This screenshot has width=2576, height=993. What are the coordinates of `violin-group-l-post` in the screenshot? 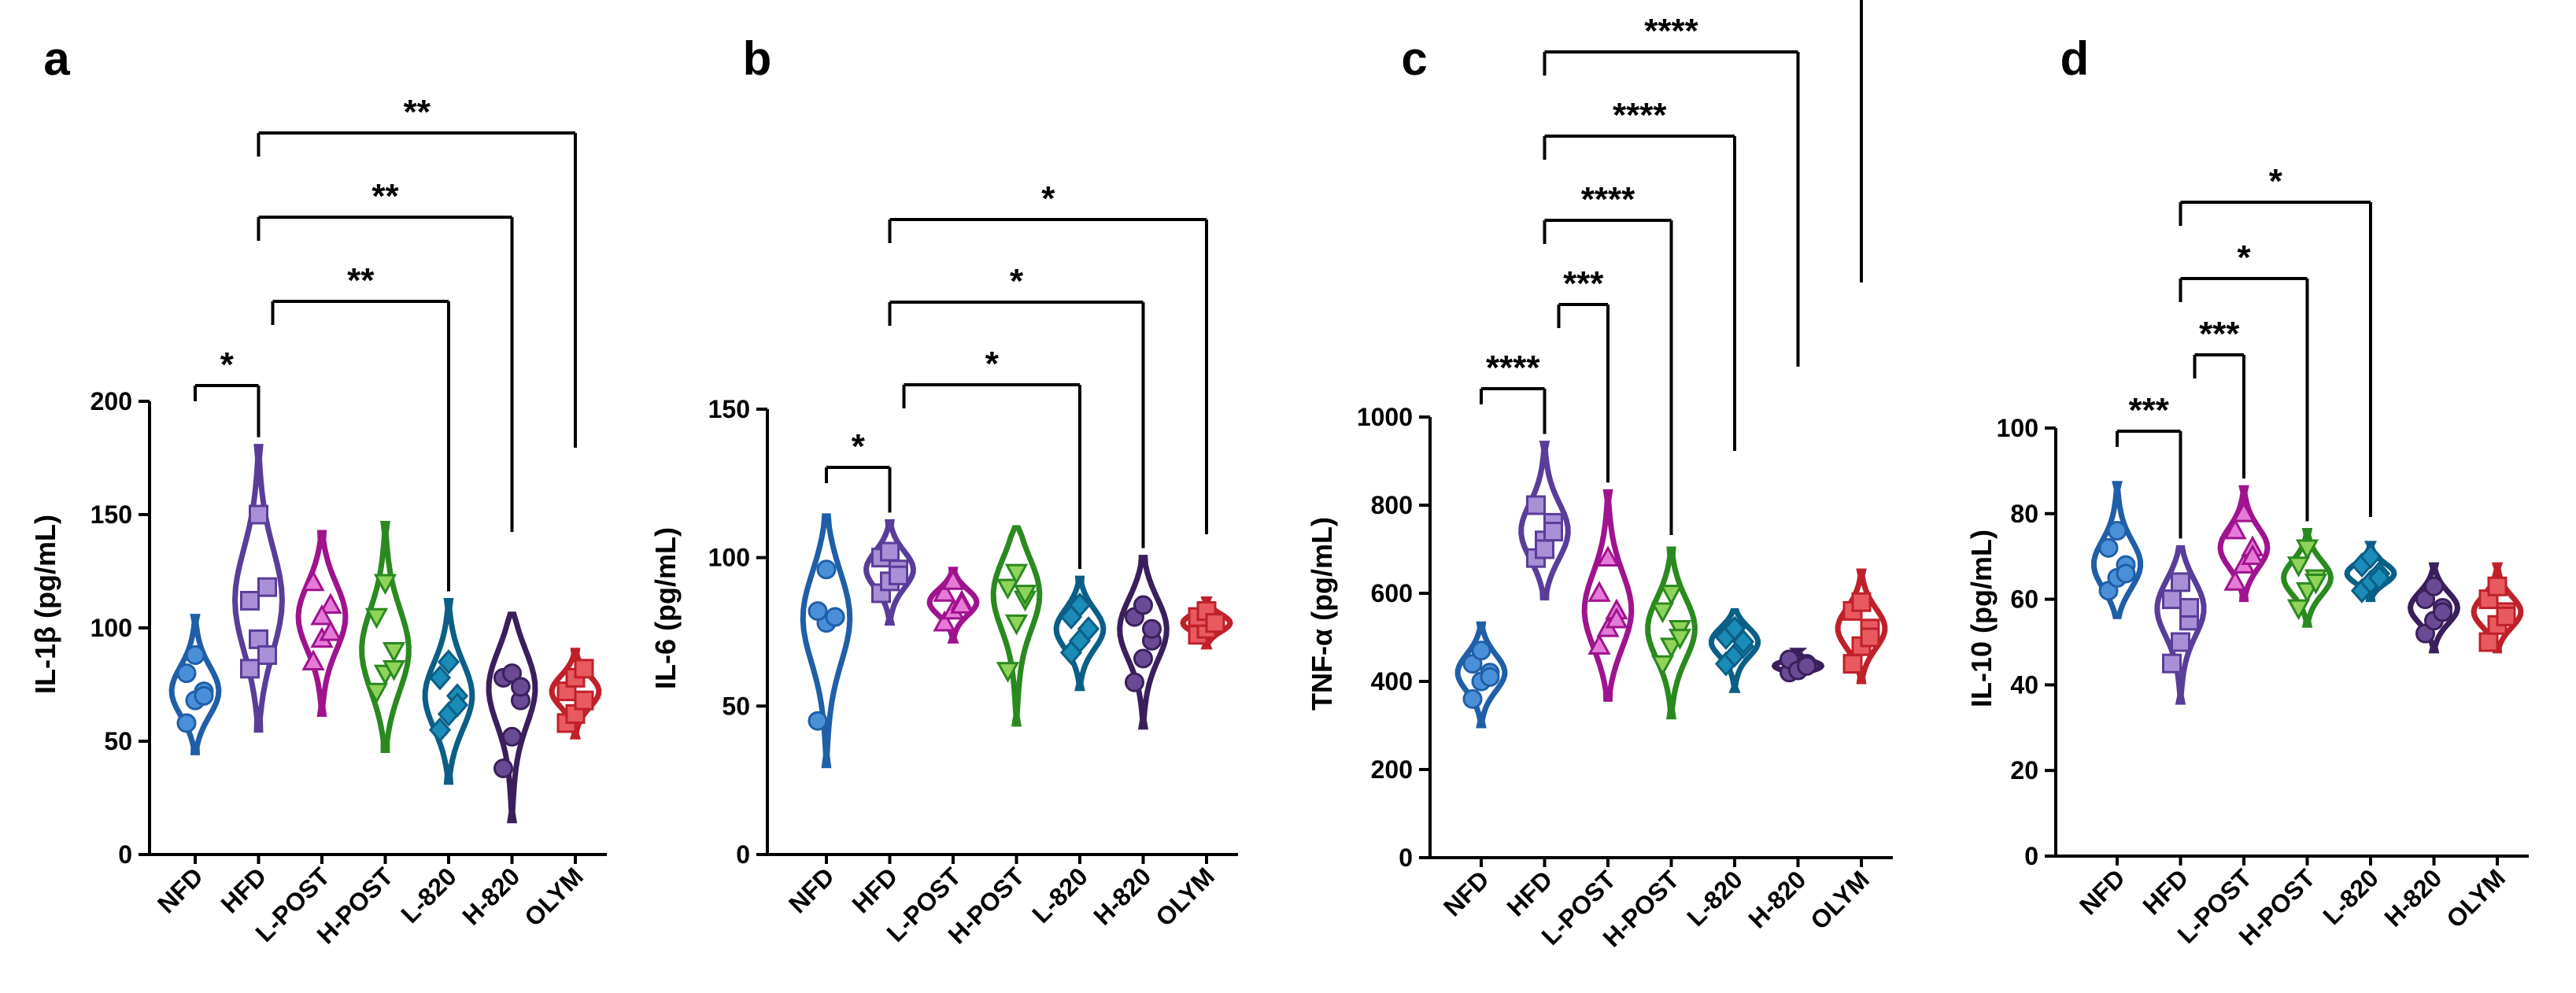 It's located at (1608, 595).